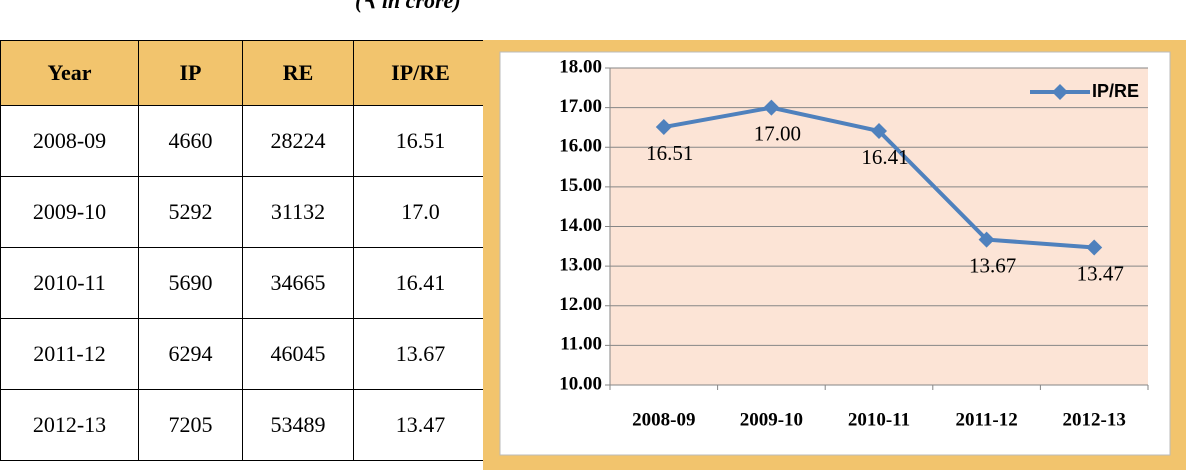 The height and width of the screenshot is (475, 1186). Describe the element at coordinates (777, 133) in the screenshot. I see `data-label: 17.00` at that location.